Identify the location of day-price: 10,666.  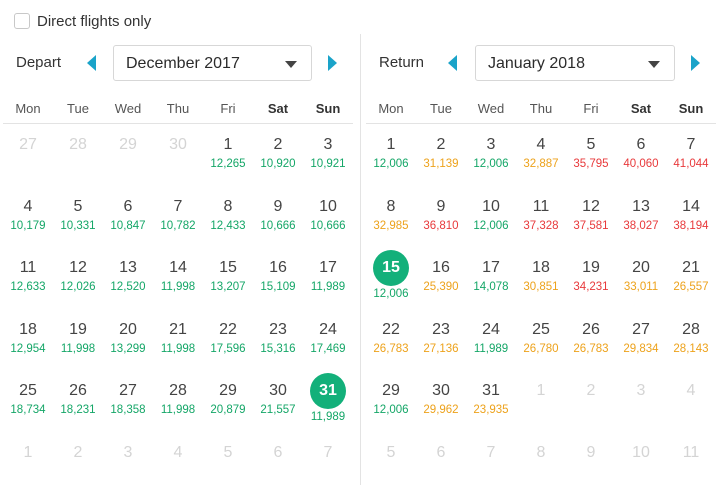
(328, 225).